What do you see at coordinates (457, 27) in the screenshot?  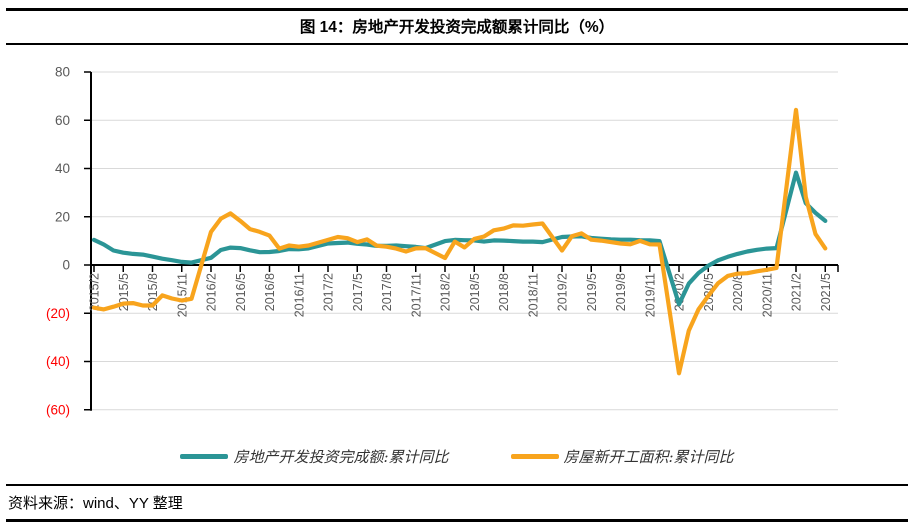 I see `chart-title: 图 14：房地产开发投资完成额累计同比（%）` at bounding box center [457, 27].